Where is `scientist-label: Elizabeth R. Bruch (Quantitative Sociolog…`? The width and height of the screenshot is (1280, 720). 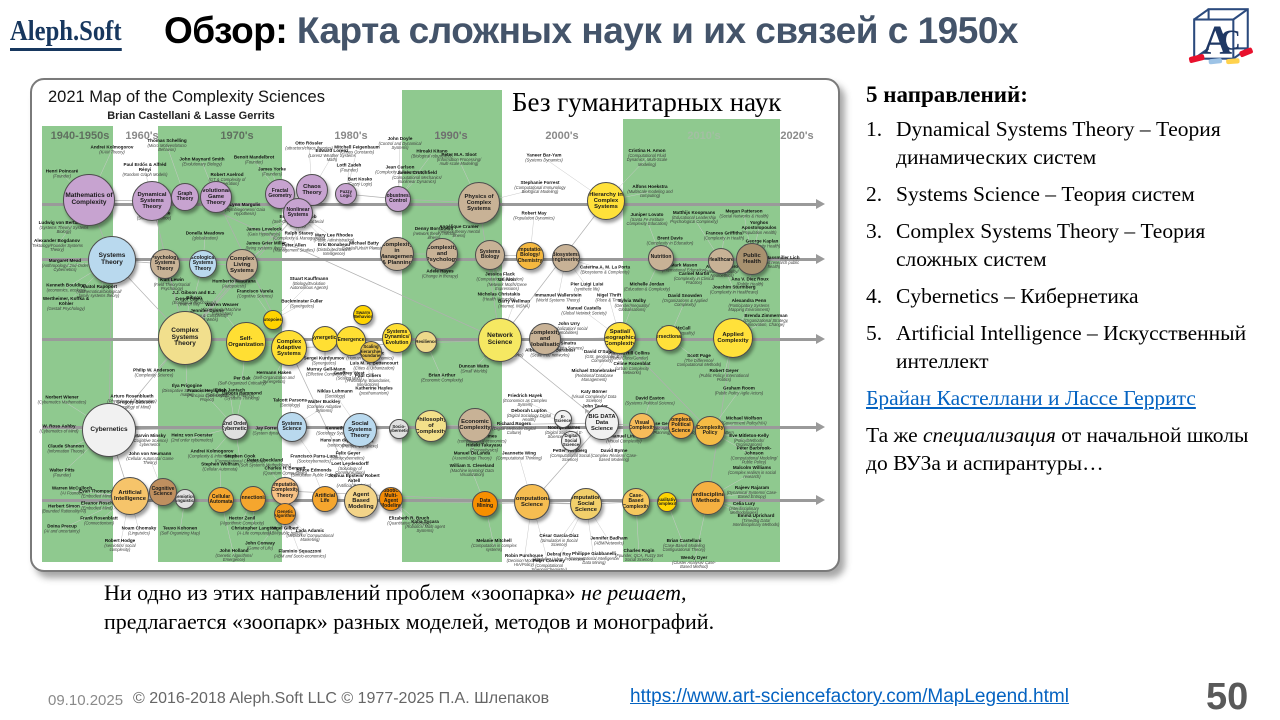
scientist-label: Elizabeth R. Bruch (Quantitative Sociolog… is located at coordinates (409, 520).